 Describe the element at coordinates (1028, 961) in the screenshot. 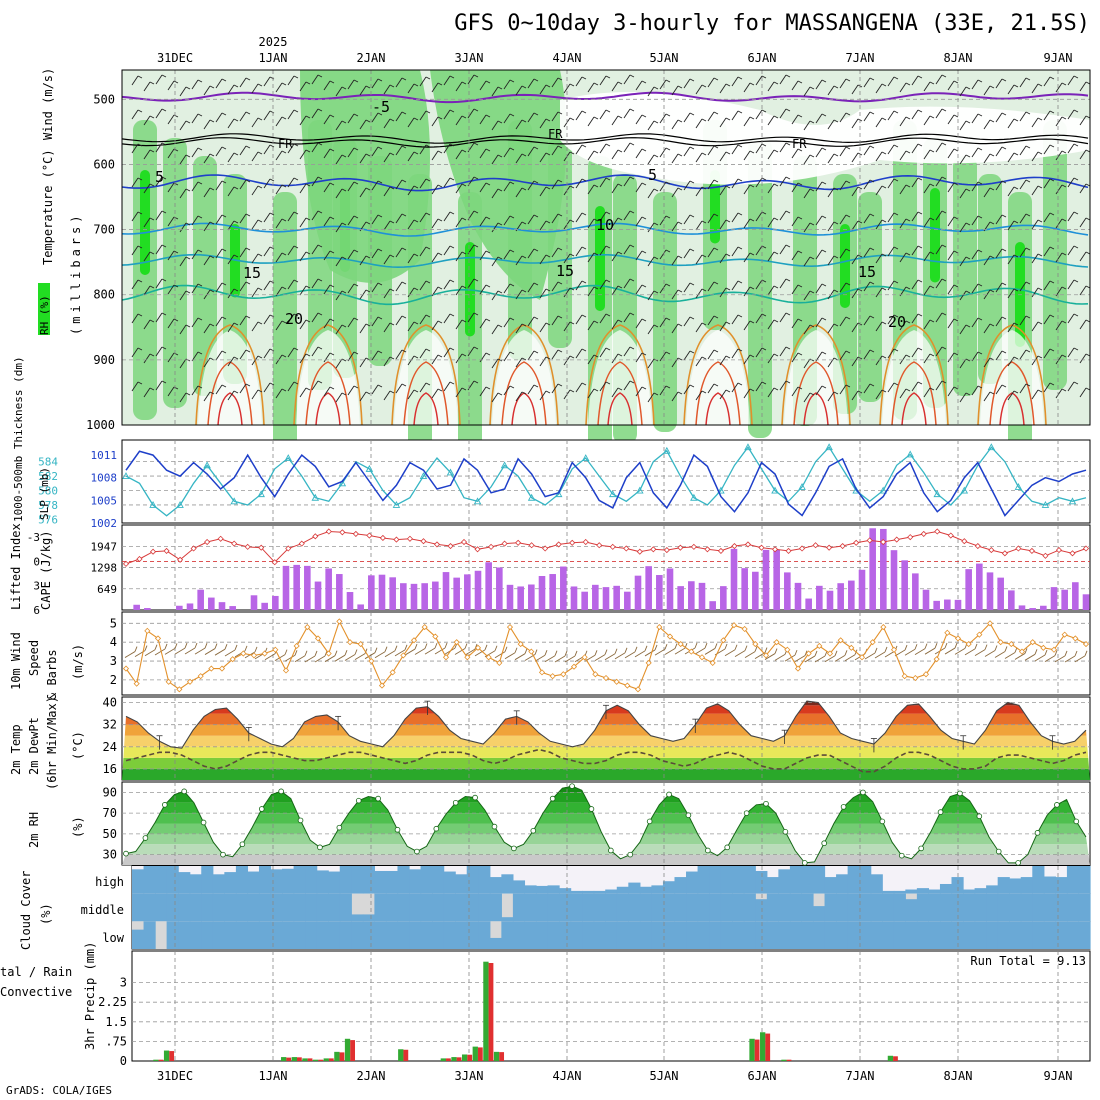

I see `run-total-label: Run Total = 9.13` at that location.